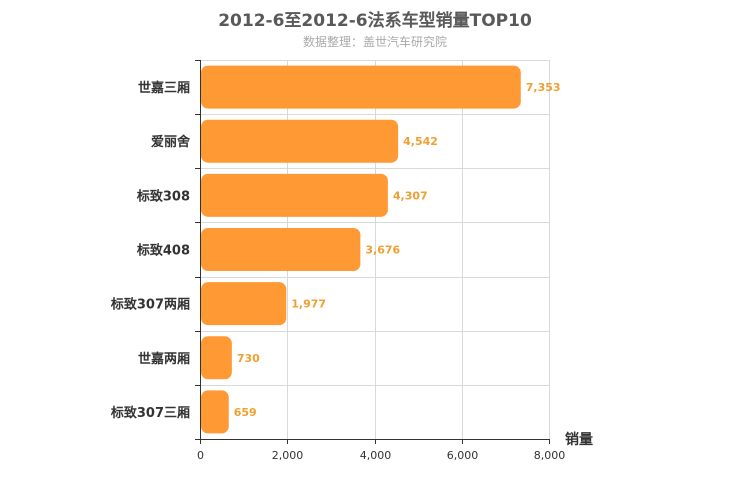 Image resolution: width=750 pixels, height=500 pixels. Describe the element at coordinates (200, 455) in the screenshot. I see `x-tick-label-0: 0` at that location.